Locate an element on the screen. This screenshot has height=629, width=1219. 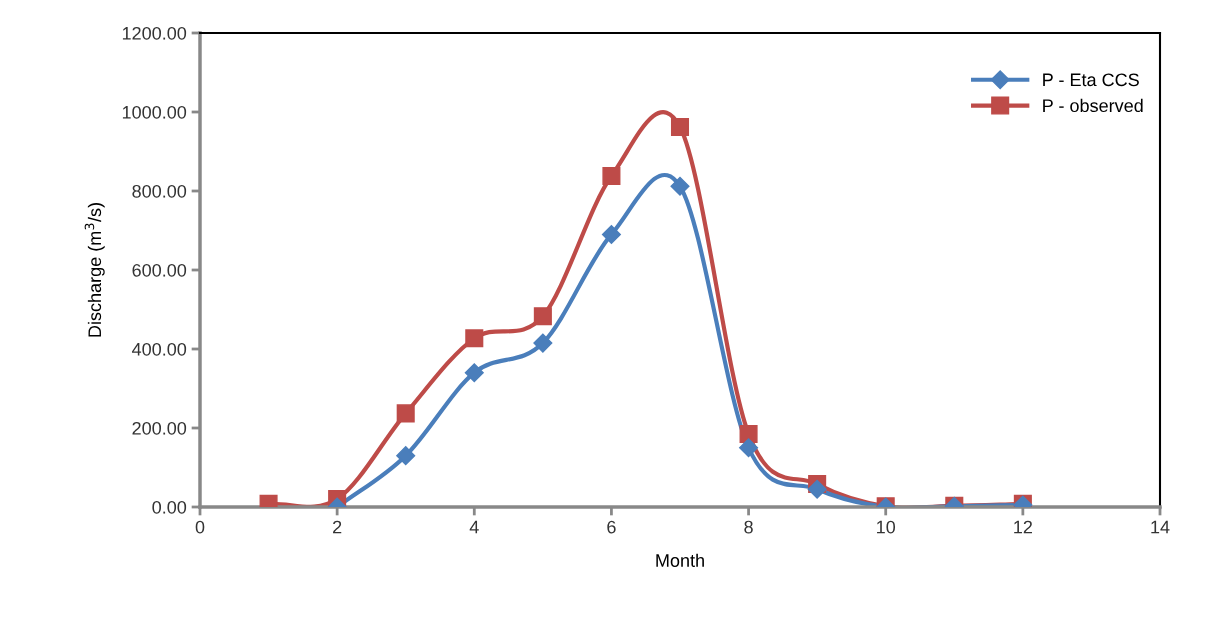
y-tick-label: 1200.00 is located at coordinates (154, 33).